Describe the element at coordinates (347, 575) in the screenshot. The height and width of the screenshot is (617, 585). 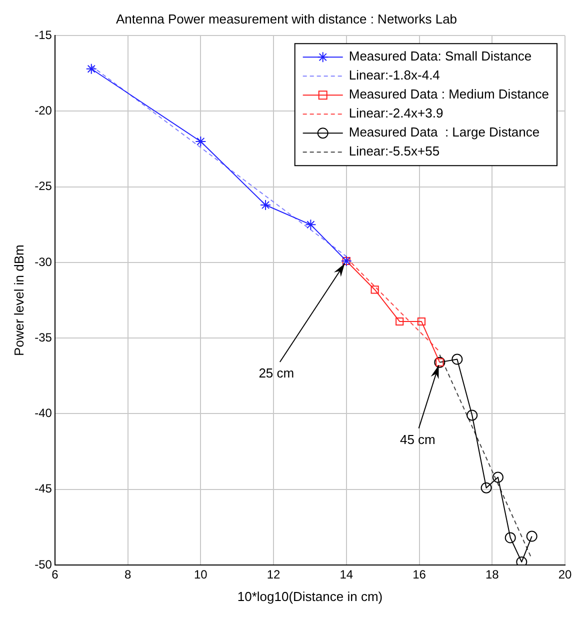
I see `x-tick-label: 14` at that location.